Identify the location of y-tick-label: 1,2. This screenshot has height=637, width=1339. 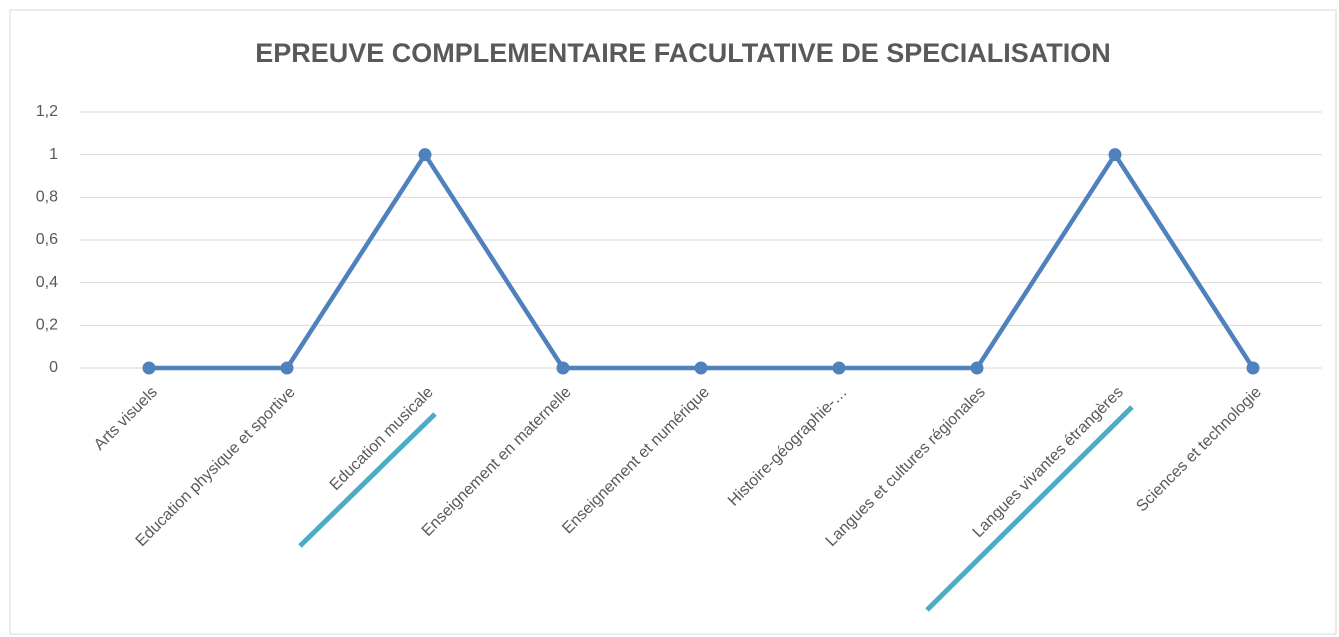
(47, 111).